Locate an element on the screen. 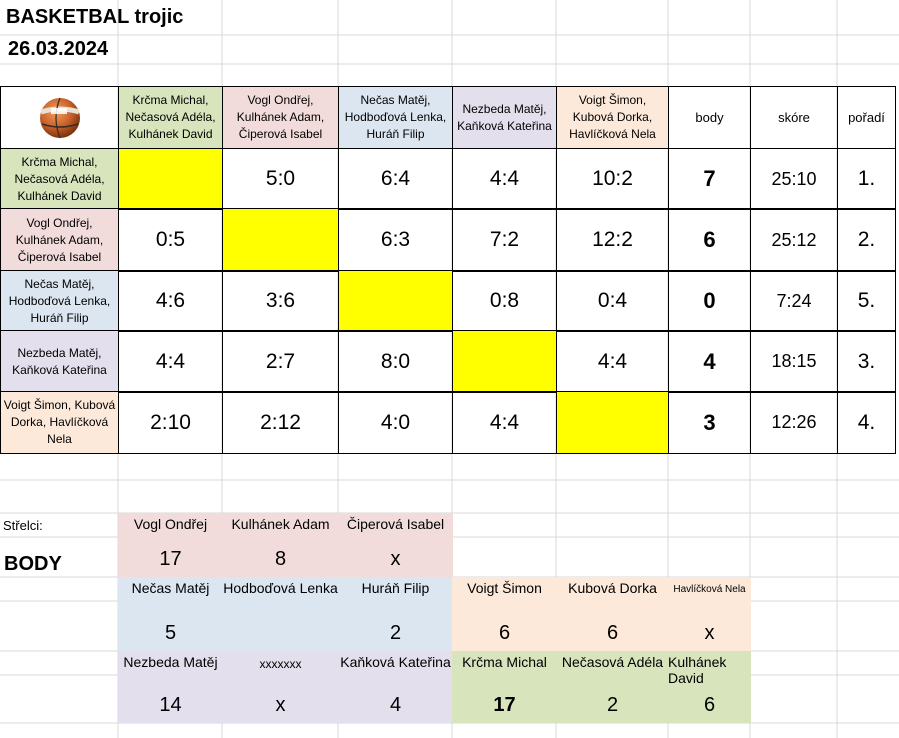 The width and height of the screenshot is (899, 738). result-cell: 4:0 is located at coordinates (395, 422).